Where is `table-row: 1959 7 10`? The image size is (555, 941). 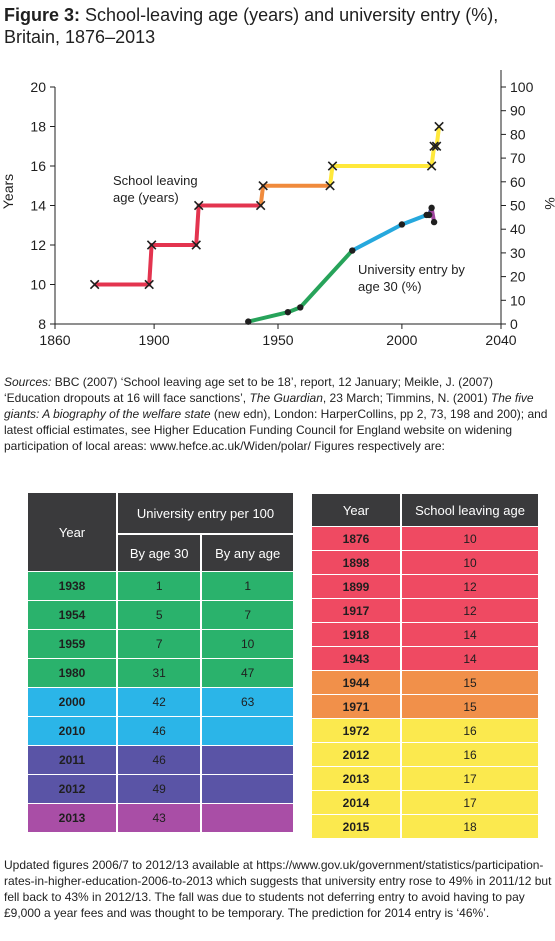 table-row: 1959 7 10 is located at coordinates (160, 643).